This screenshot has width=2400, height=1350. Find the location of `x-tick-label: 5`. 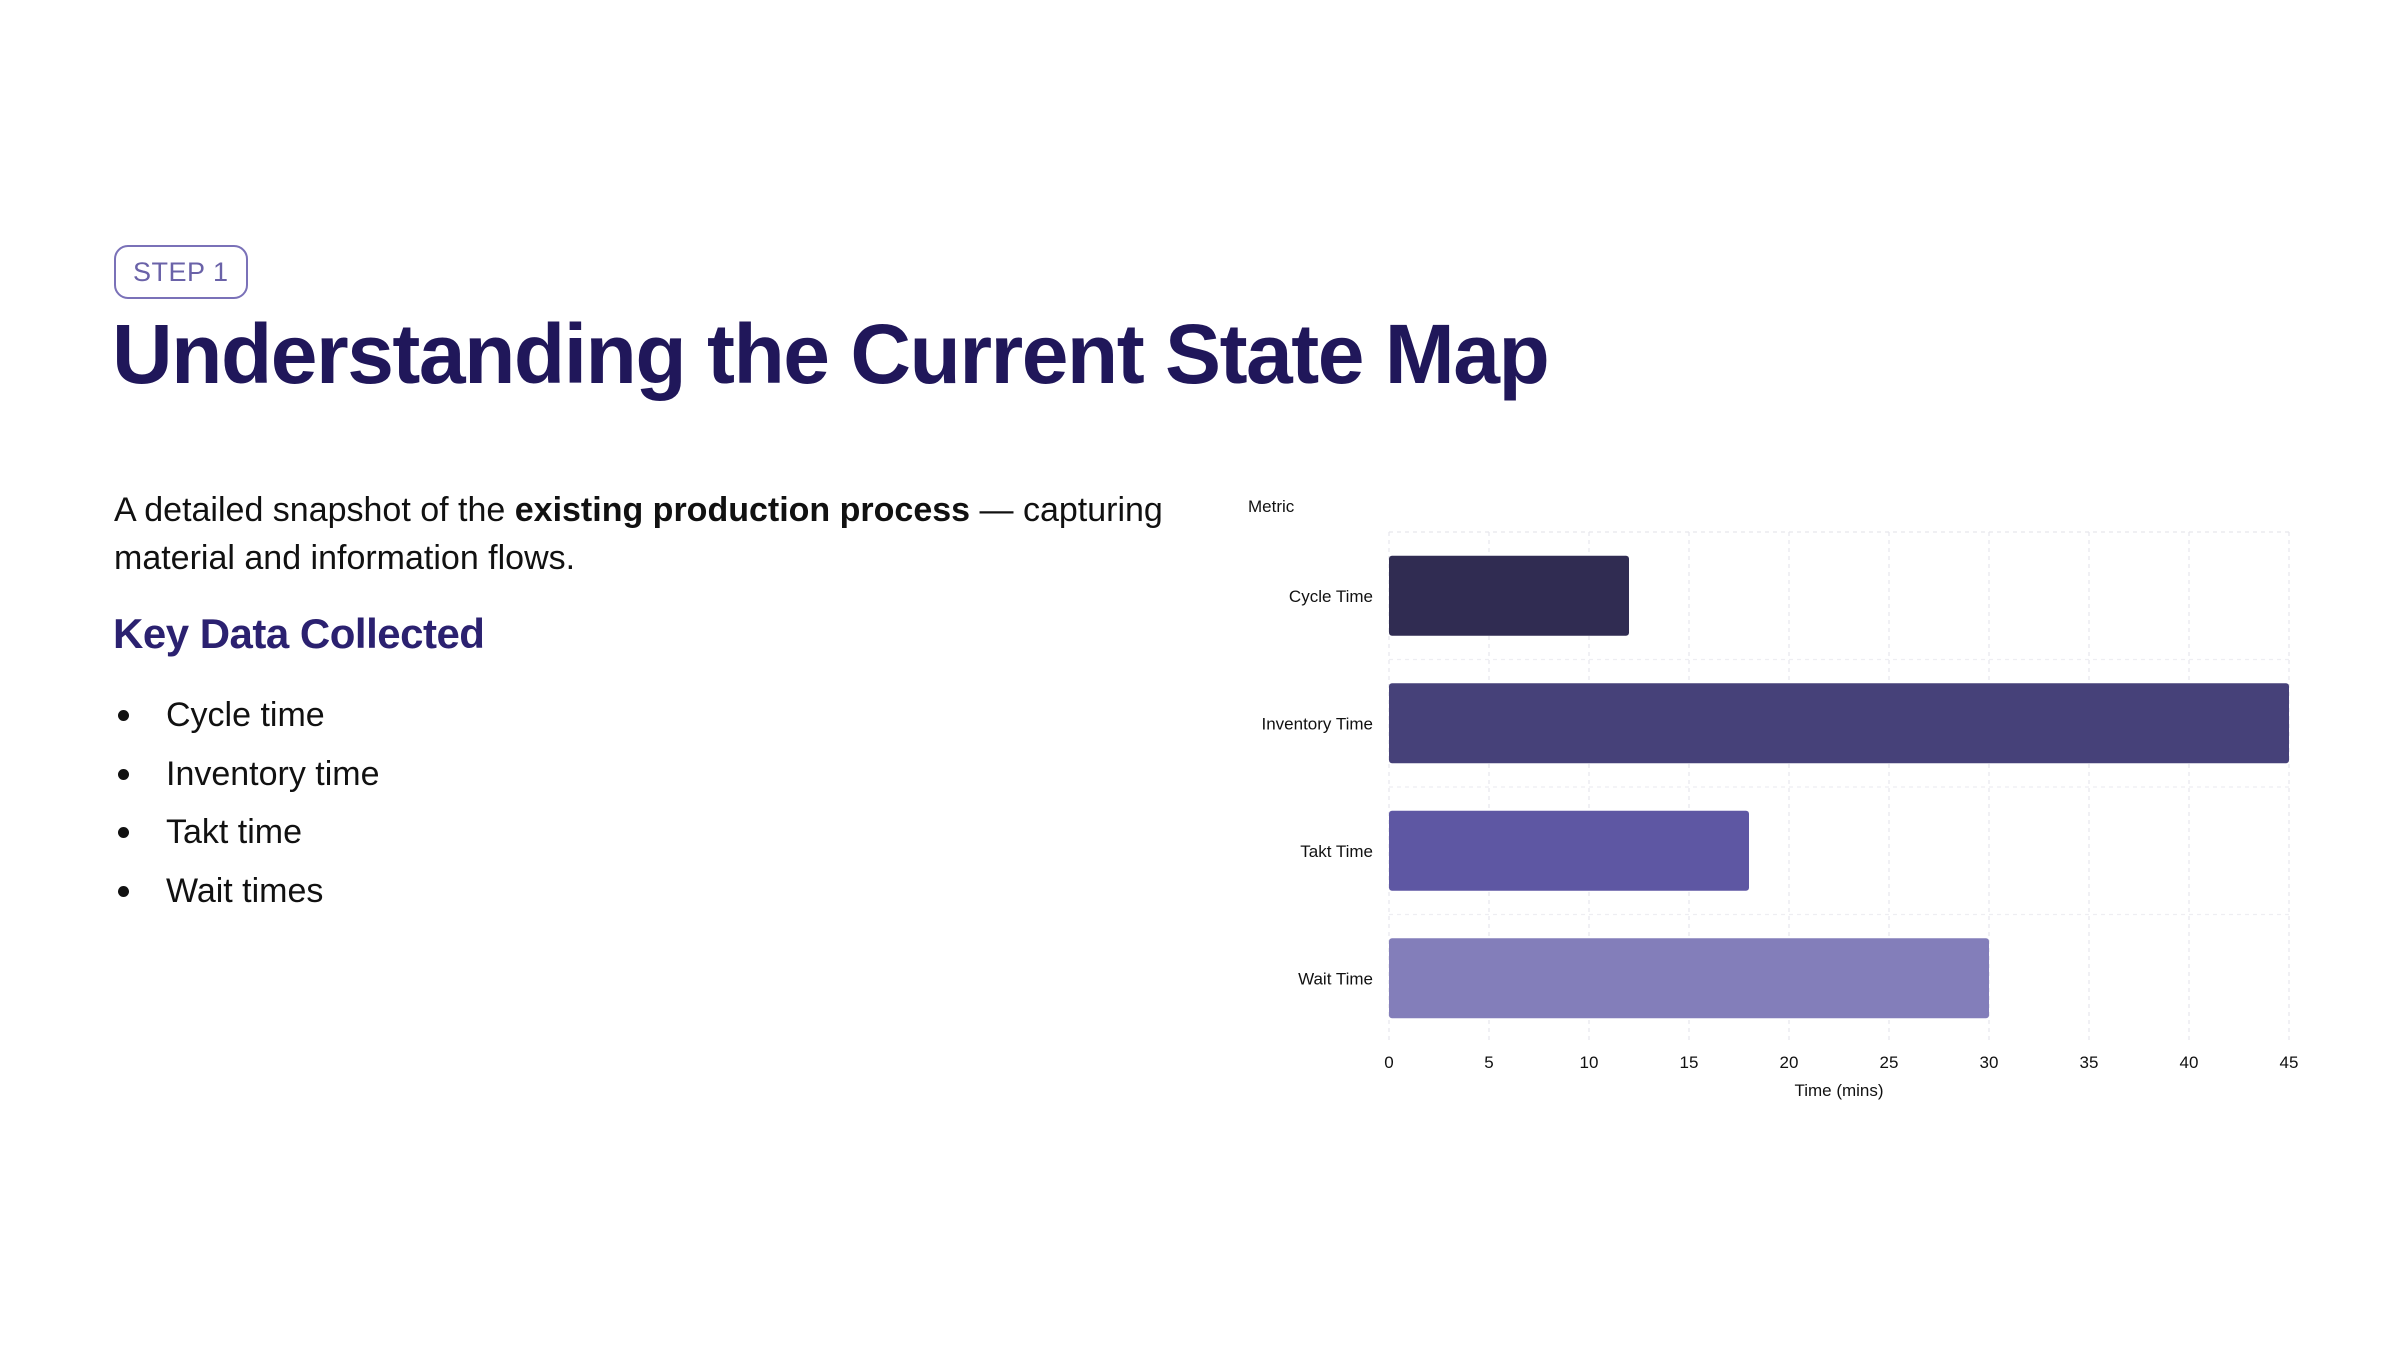

x-tick-label: 5 is located at coordinates (1488, 1062).